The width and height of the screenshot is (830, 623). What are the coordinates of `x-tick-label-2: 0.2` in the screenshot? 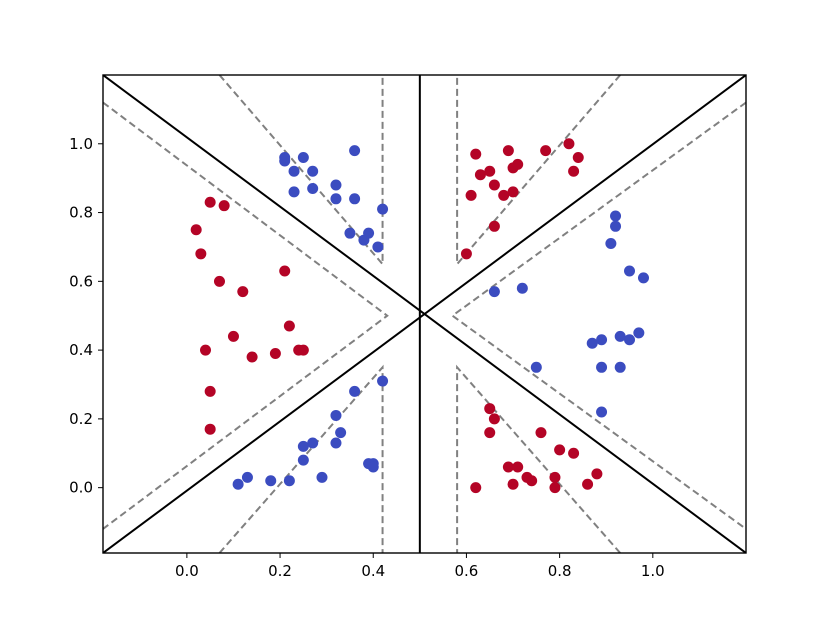 It's located at (280, 571).